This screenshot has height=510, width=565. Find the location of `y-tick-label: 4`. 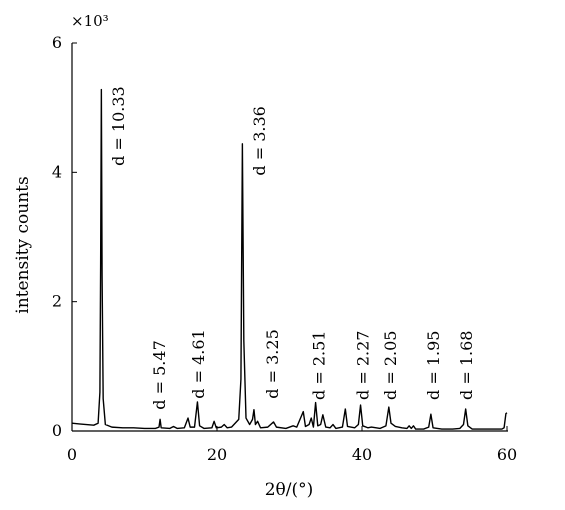

y-tick-label: 4 is located at coordinates (57, 171).